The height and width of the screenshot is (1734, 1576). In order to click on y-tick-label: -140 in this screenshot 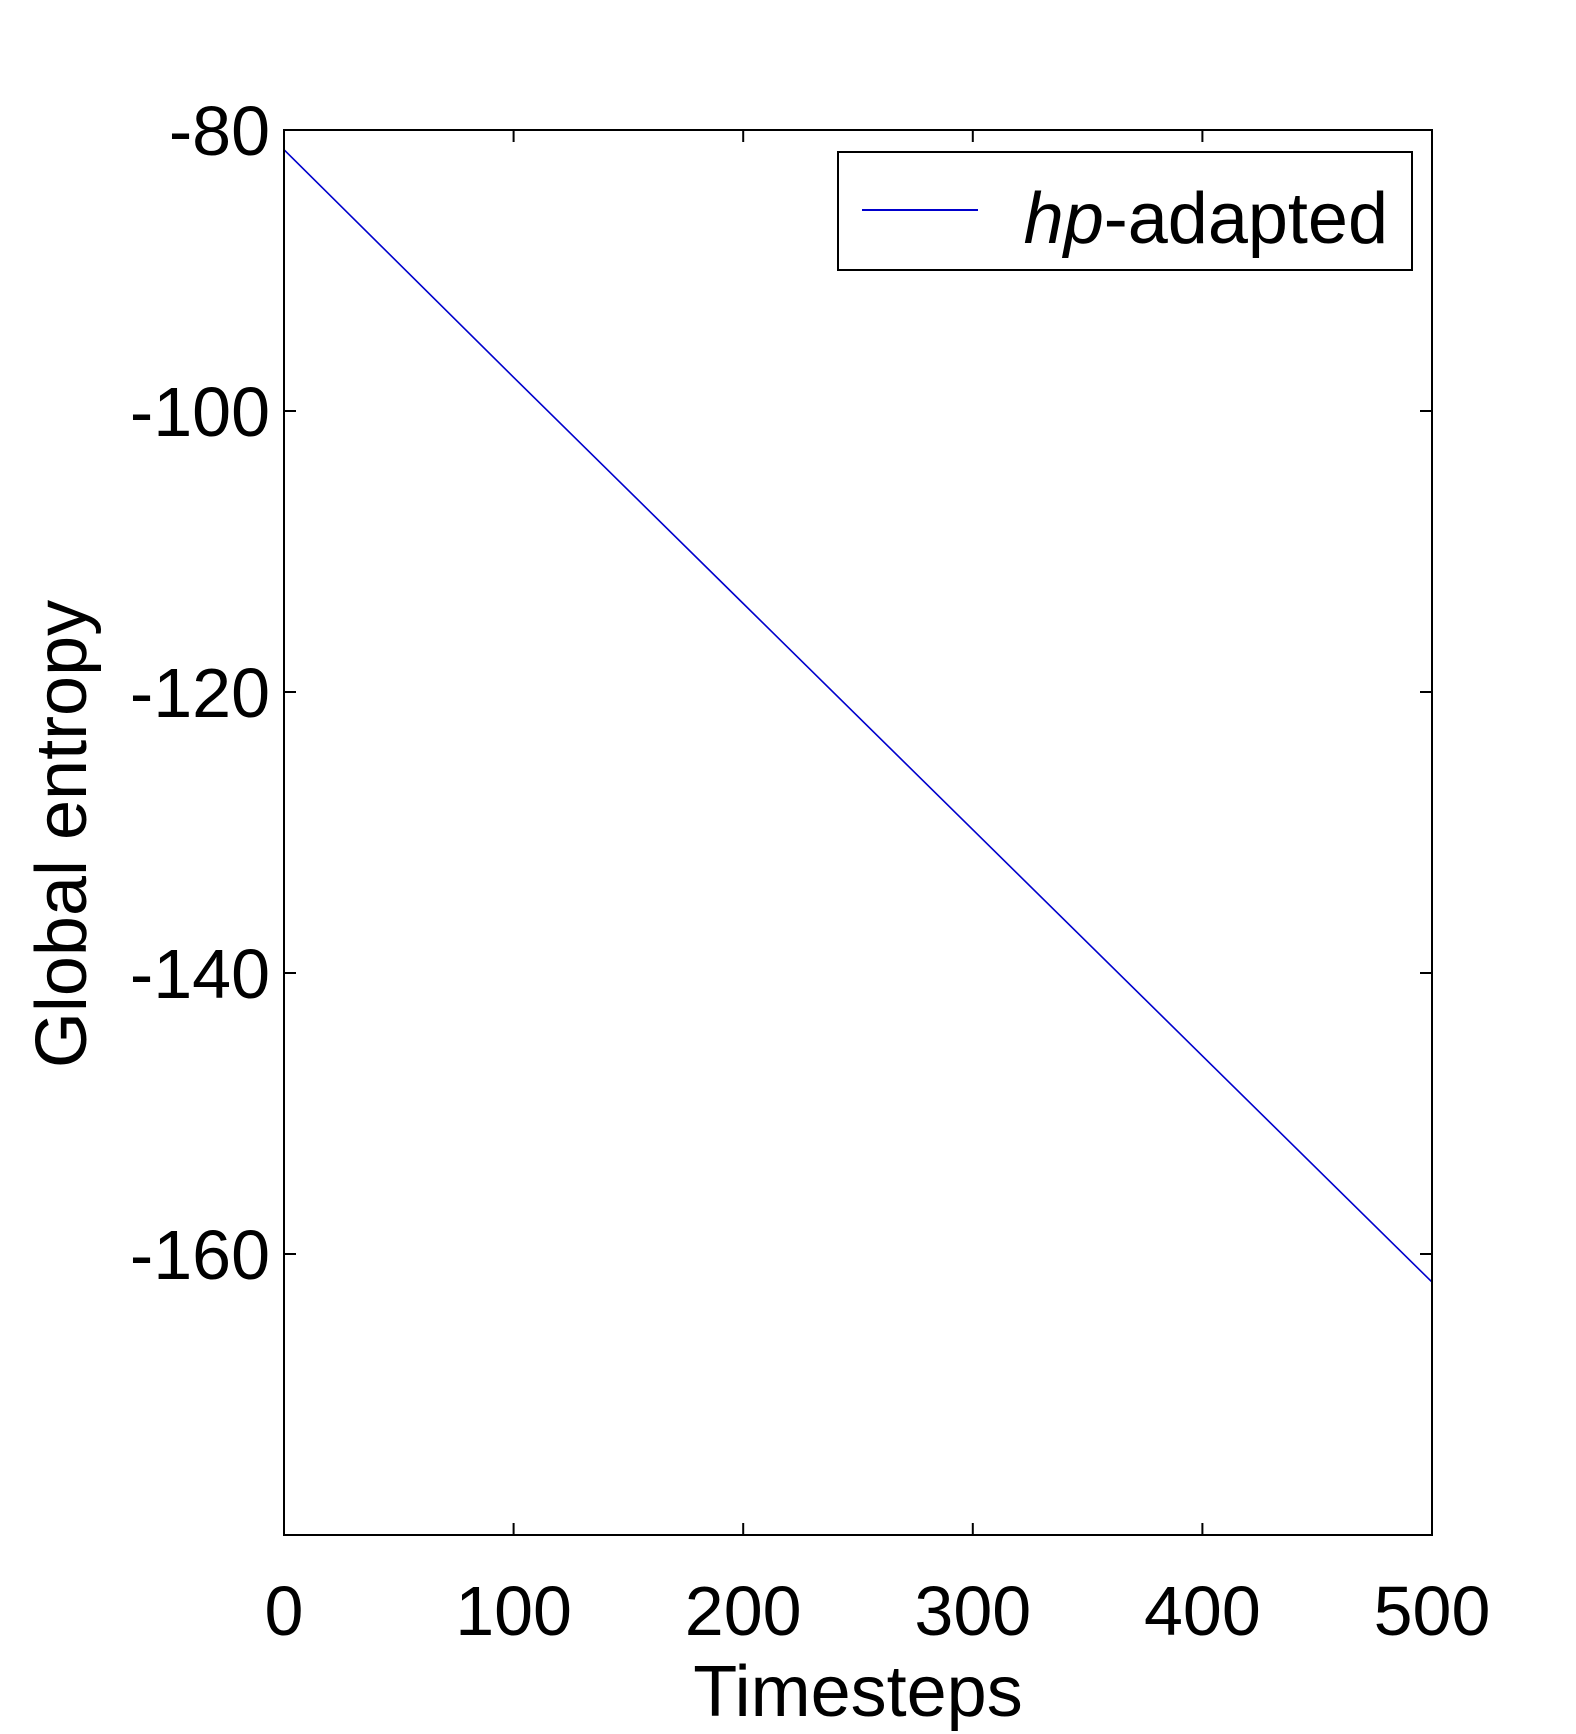, I will do `click(200, 974)`.